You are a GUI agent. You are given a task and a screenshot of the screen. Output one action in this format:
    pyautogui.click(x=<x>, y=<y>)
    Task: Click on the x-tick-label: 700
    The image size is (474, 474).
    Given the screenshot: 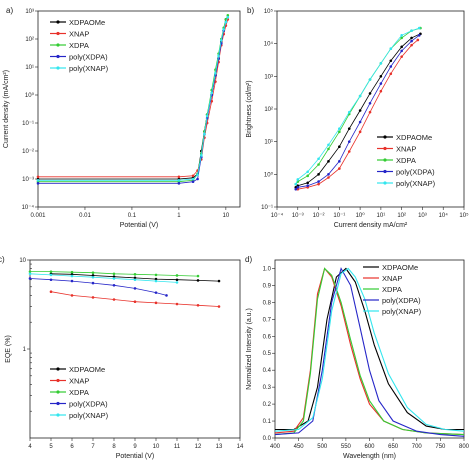 What is the action you would take?
    pyautogui.click(x=417, y=447)
    